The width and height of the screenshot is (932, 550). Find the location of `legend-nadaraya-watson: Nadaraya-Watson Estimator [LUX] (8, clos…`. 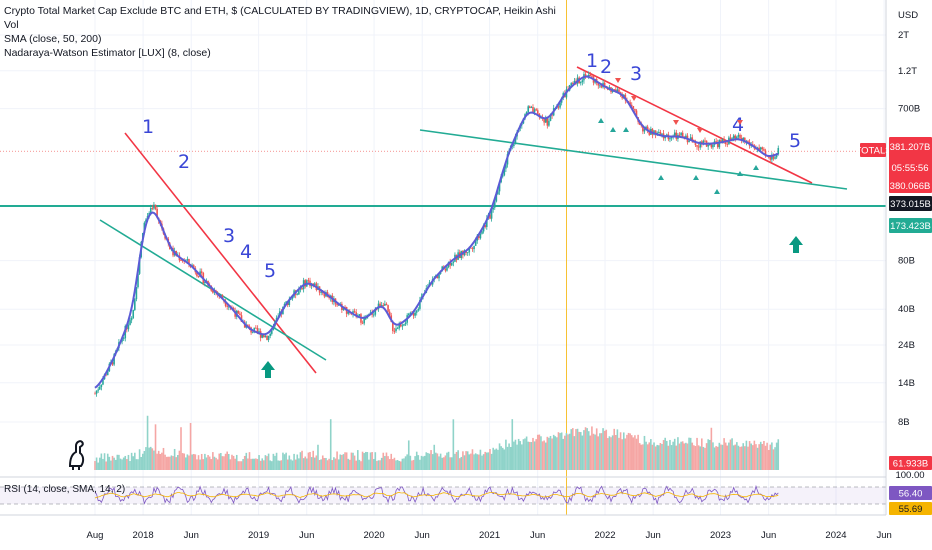

legend-nadaraya-watson: Nadaraya-Watson Estimator [LUX] (8, clos… is located at coordinates (107, 53).